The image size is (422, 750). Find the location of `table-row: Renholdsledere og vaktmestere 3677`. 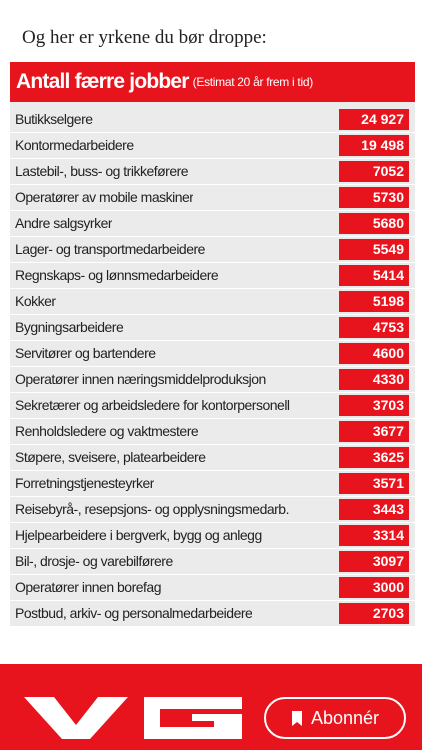

table-row: Renholdsledere og vaktmestere 3677 is located at coordinates (212, 432).